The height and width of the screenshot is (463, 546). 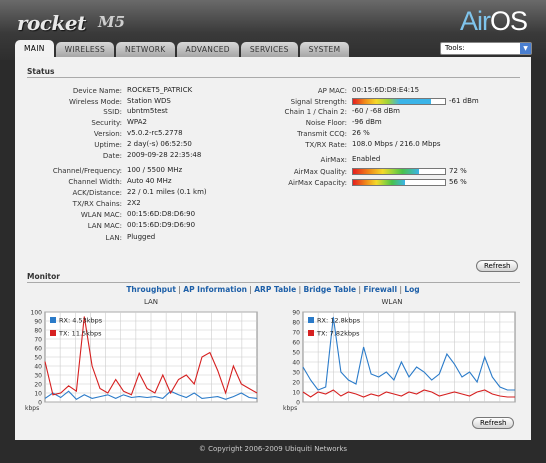 I want to click on status-row-label: LAN MAC:, so click(x=74, y=226).